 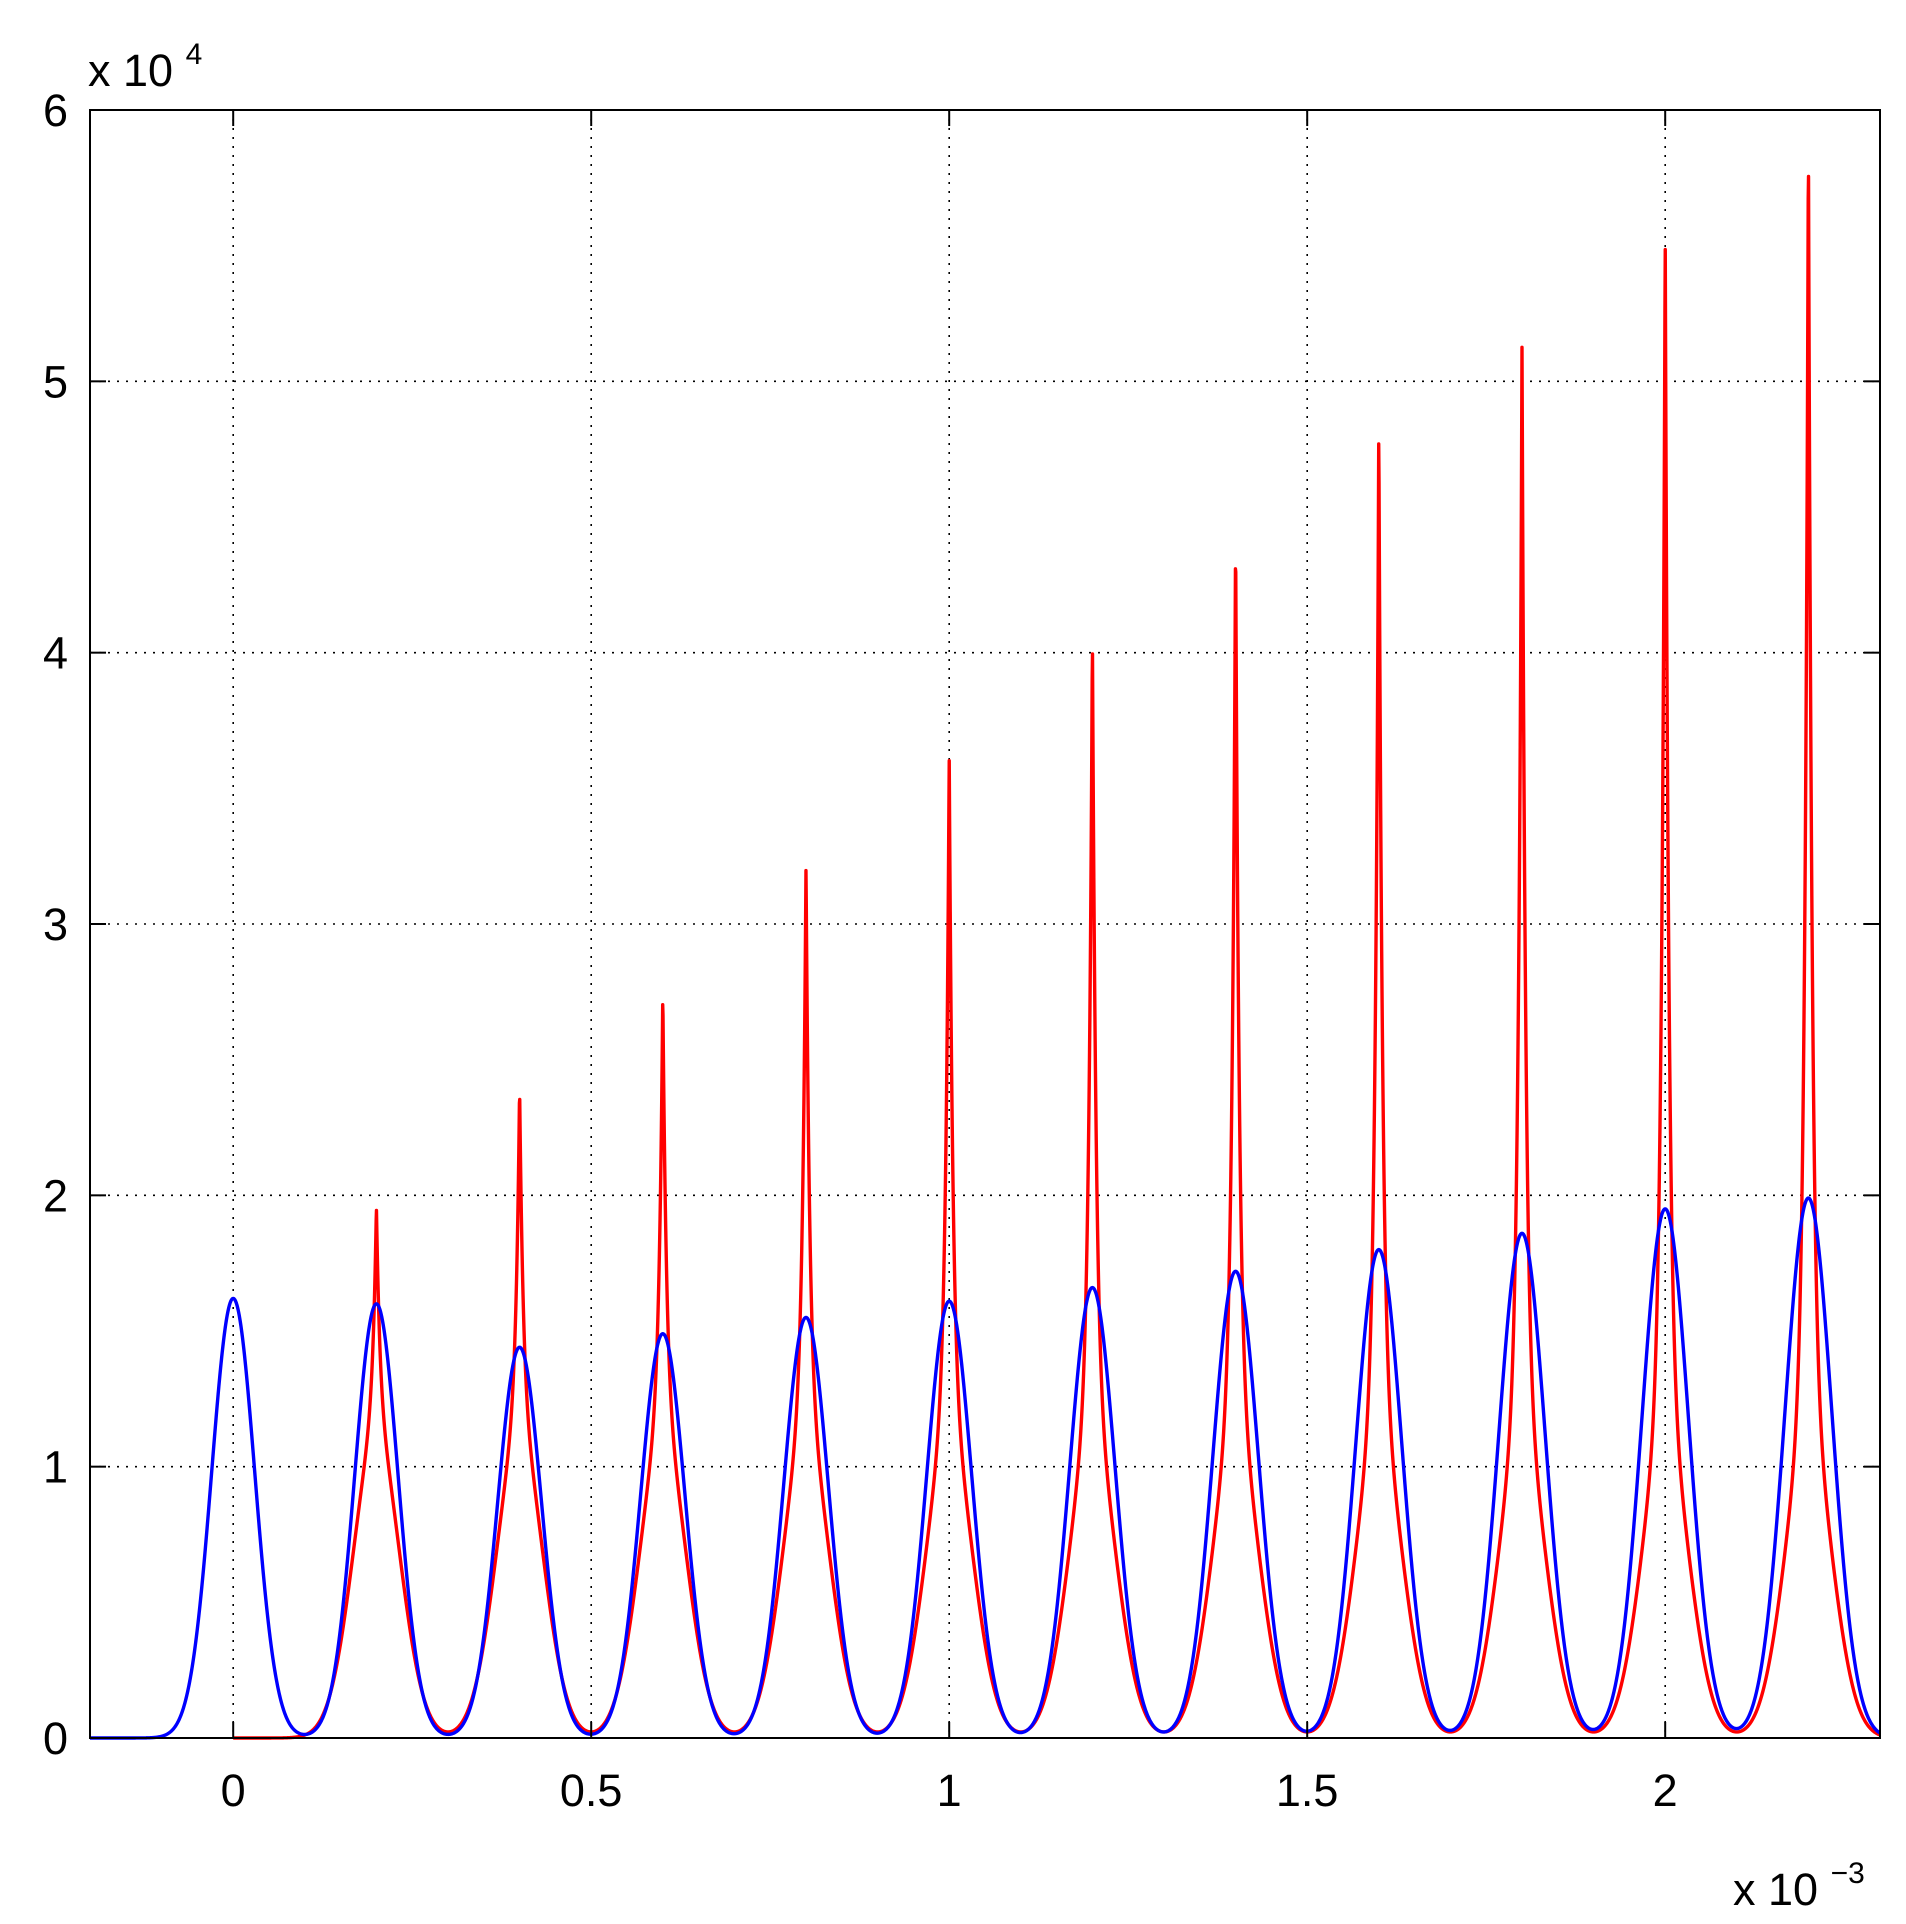 I want to click on y-tick-label: 0, so click(x=55, y=1738).